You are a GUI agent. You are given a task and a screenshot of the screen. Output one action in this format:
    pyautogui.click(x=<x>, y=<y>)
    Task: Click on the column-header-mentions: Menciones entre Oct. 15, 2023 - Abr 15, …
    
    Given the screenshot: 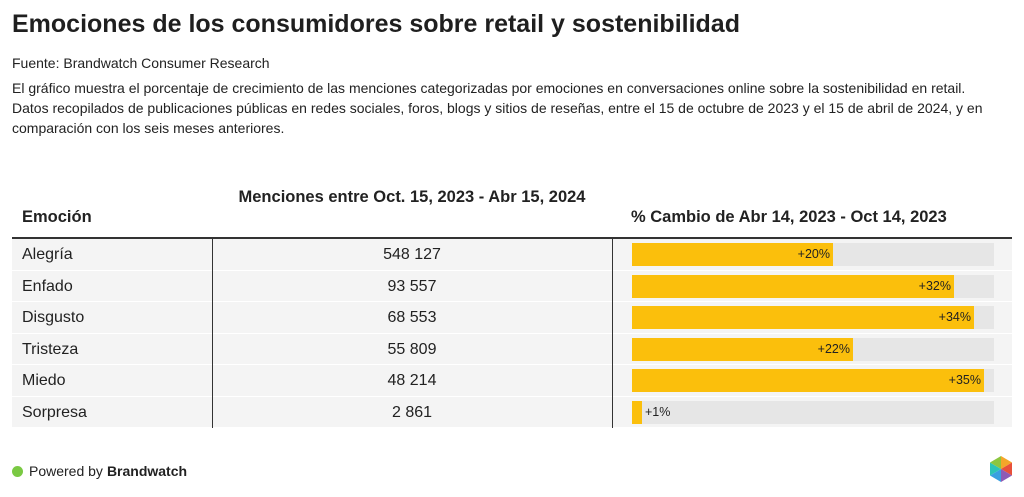 What is the action you would take?
    pyautogui.click(x=412, y=197)
    